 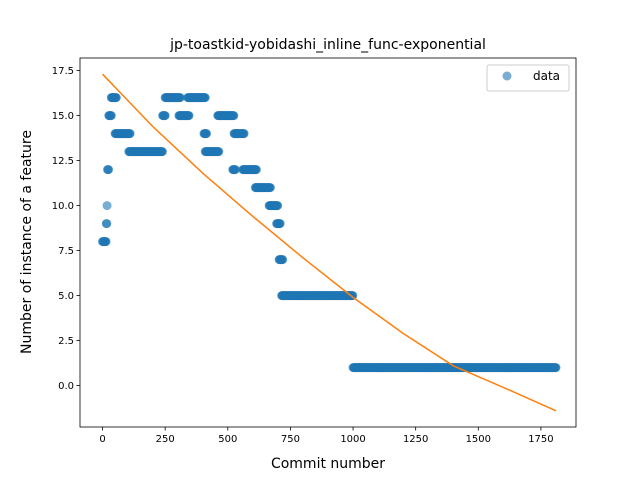 I want to click on legend-label-data: data, so click(x=546, y=76).